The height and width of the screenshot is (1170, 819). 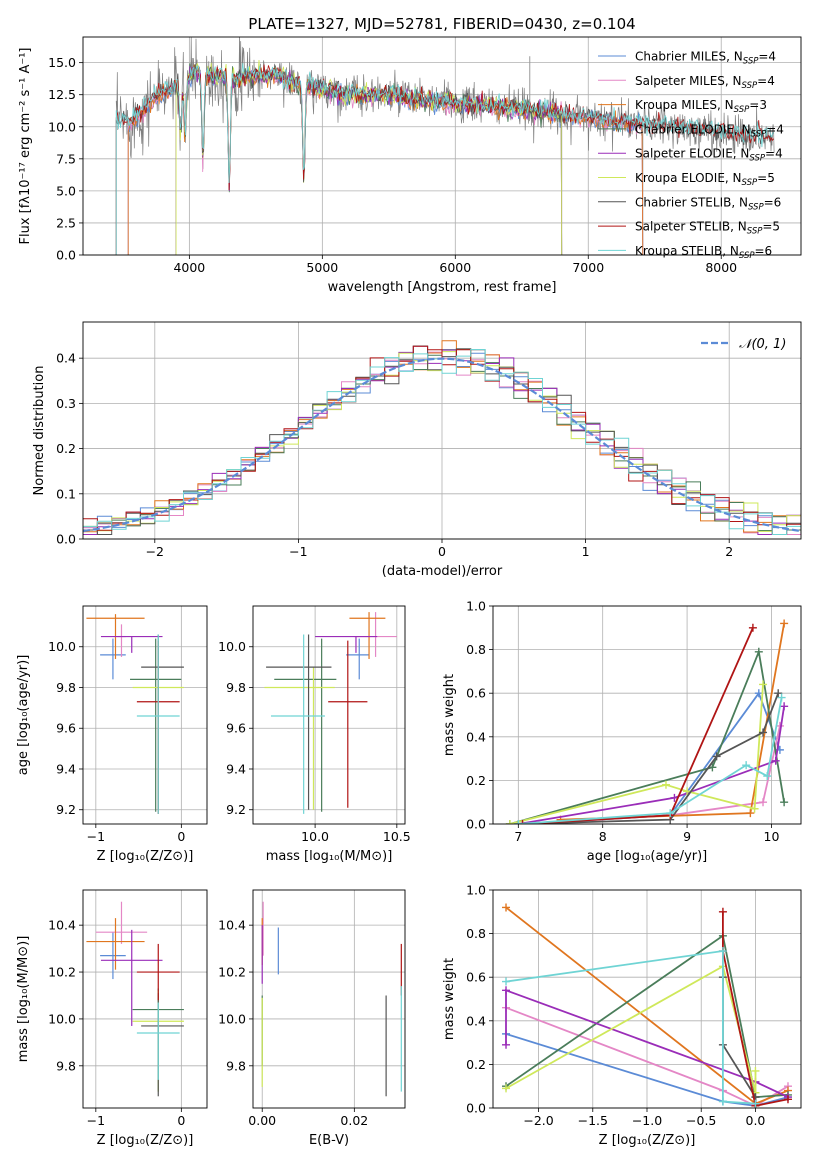 I want to click on x-tick-label: 0.0, so click(x=756, y=1120).